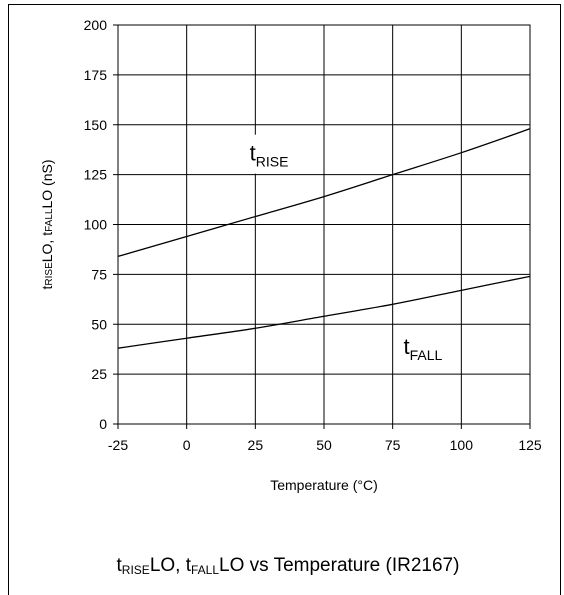 Image resolution: width=564 pixels, height=595 pixels. I want to click on x-axis-label: Temperature (°C), so click(324, 485).